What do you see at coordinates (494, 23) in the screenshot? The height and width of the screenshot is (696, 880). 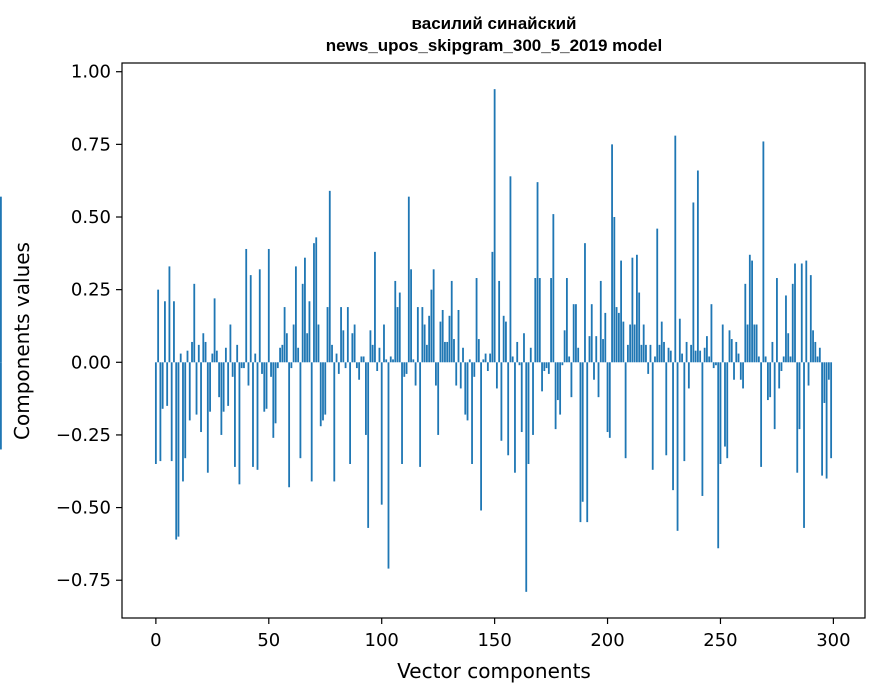 I see `chart-title: василий синайский` at bounding box center [494, 23].